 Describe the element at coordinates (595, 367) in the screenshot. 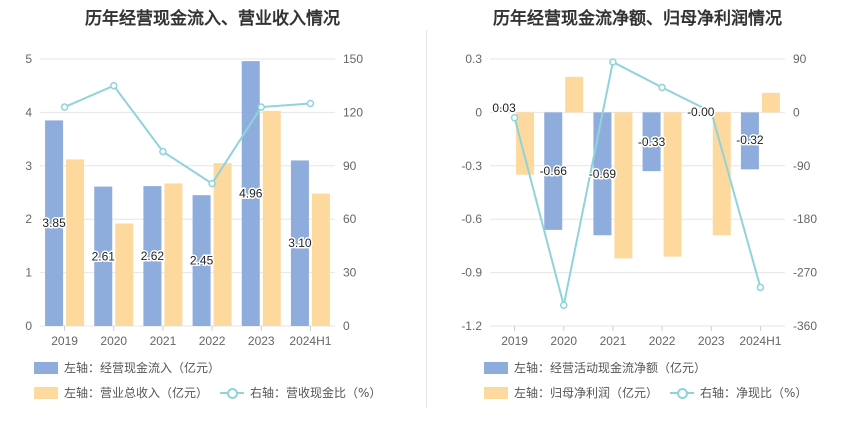

I see `legend-item-netflow: 左轴：经营活动现金流净额（亿元）` at that location.